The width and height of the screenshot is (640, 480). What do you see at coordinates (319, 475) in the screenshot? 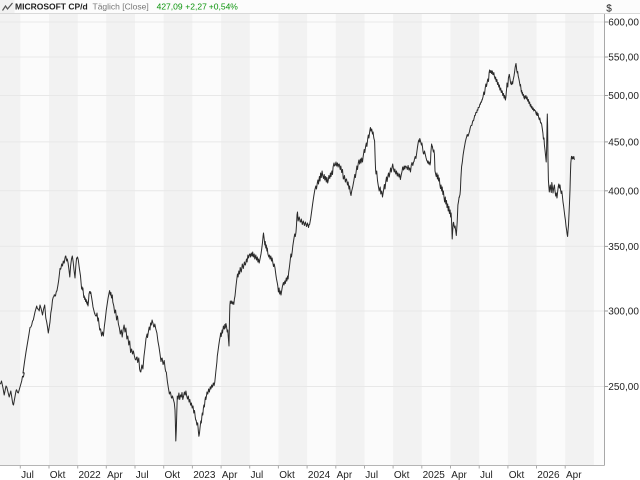
I see `svg-text: 2024` at bounding box center [319, 475].